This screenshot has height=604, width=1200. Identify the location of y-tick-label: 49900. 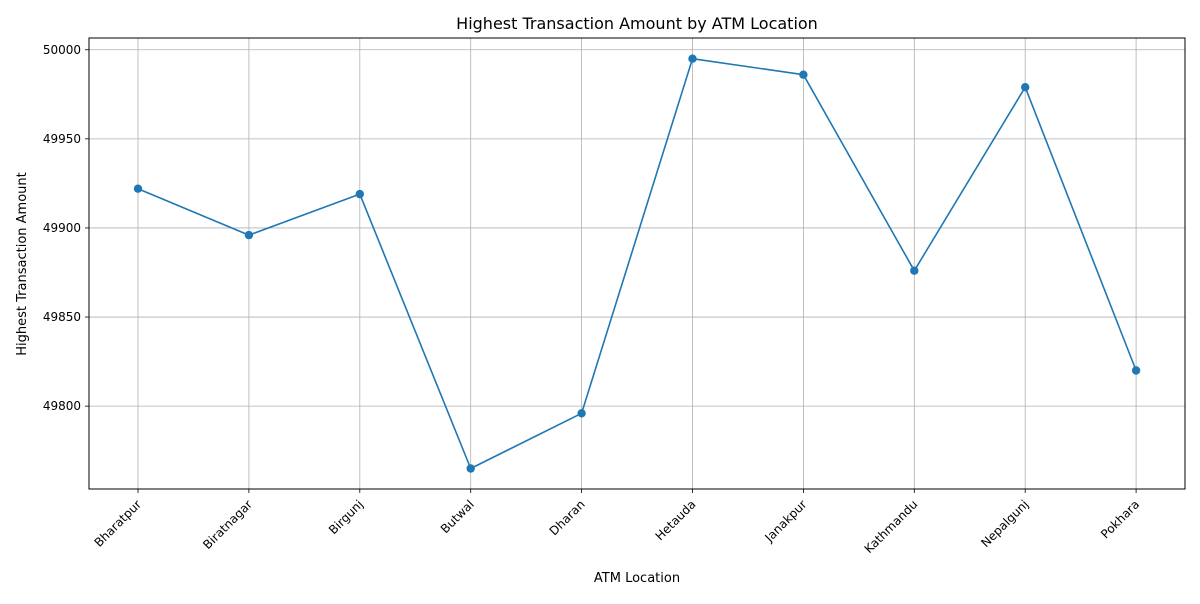
(62, 228).